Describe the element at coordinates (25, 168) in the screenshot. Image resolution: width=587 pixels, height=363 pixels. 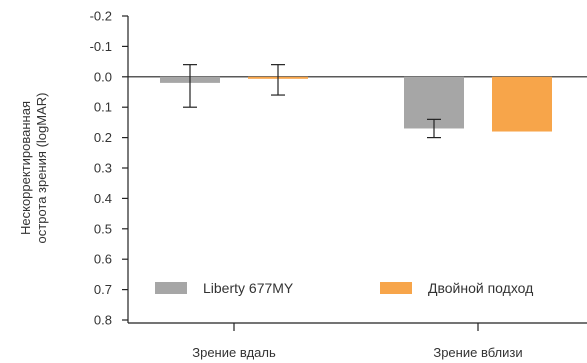
I see `y-axis-title-line: Нескорректированная` at that location.